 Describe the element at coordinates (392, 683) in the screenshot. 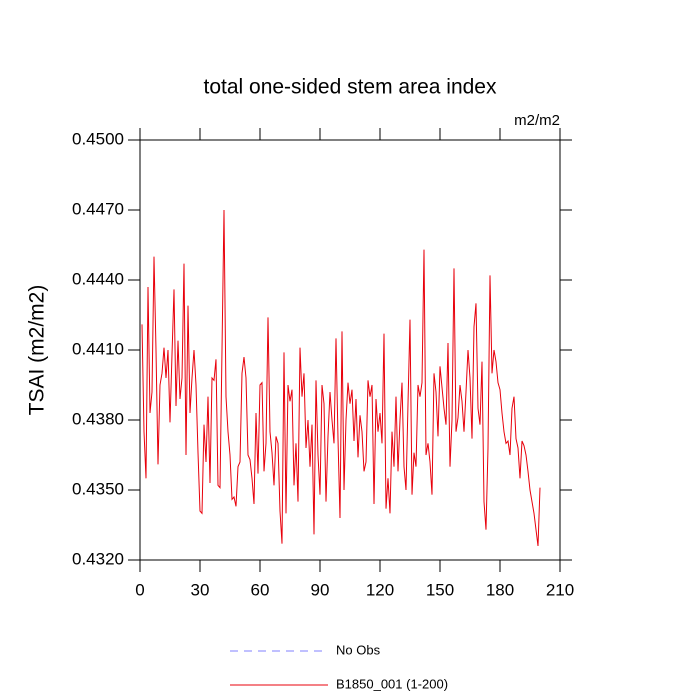

I see `legend-label: B1850_001 (1-200)` at that location.